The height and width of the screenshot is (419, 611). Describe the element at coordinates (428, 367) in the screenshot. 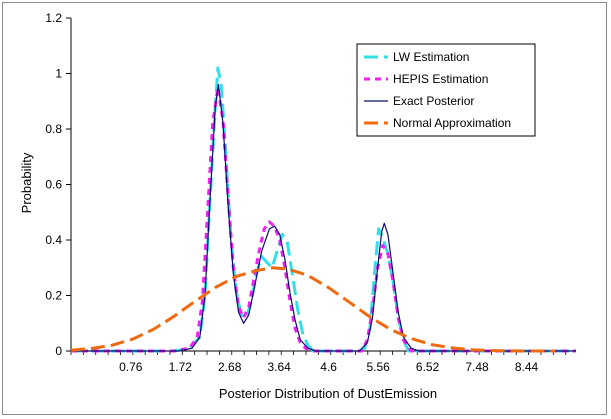

I see `x-tick-label: 6.52` at that location.